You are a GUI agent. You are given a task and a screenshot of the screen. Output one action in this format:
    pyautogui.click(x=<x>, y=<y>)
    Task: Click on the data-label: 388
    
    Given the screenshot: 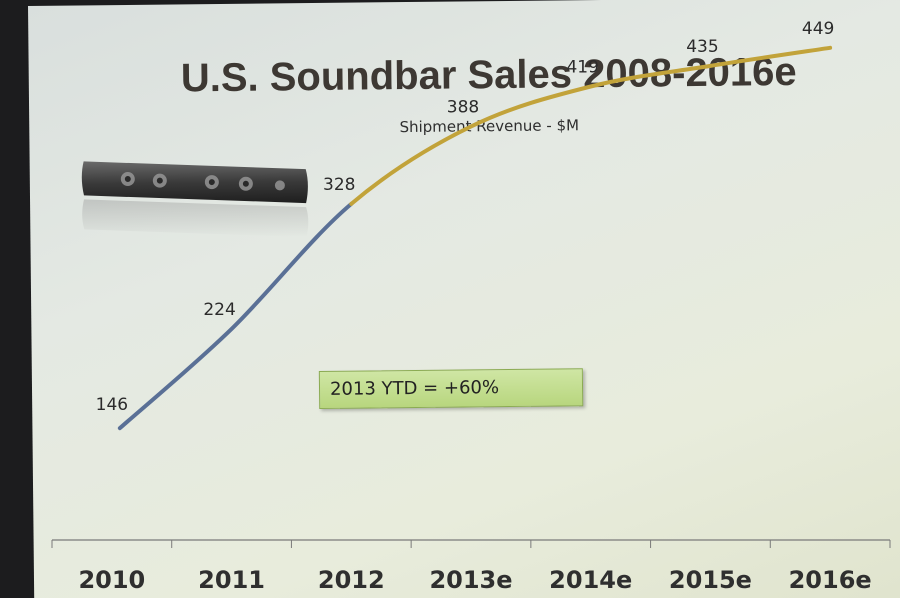 What is the action you would take?
    pyautogui.click(x=463, y=107)
    